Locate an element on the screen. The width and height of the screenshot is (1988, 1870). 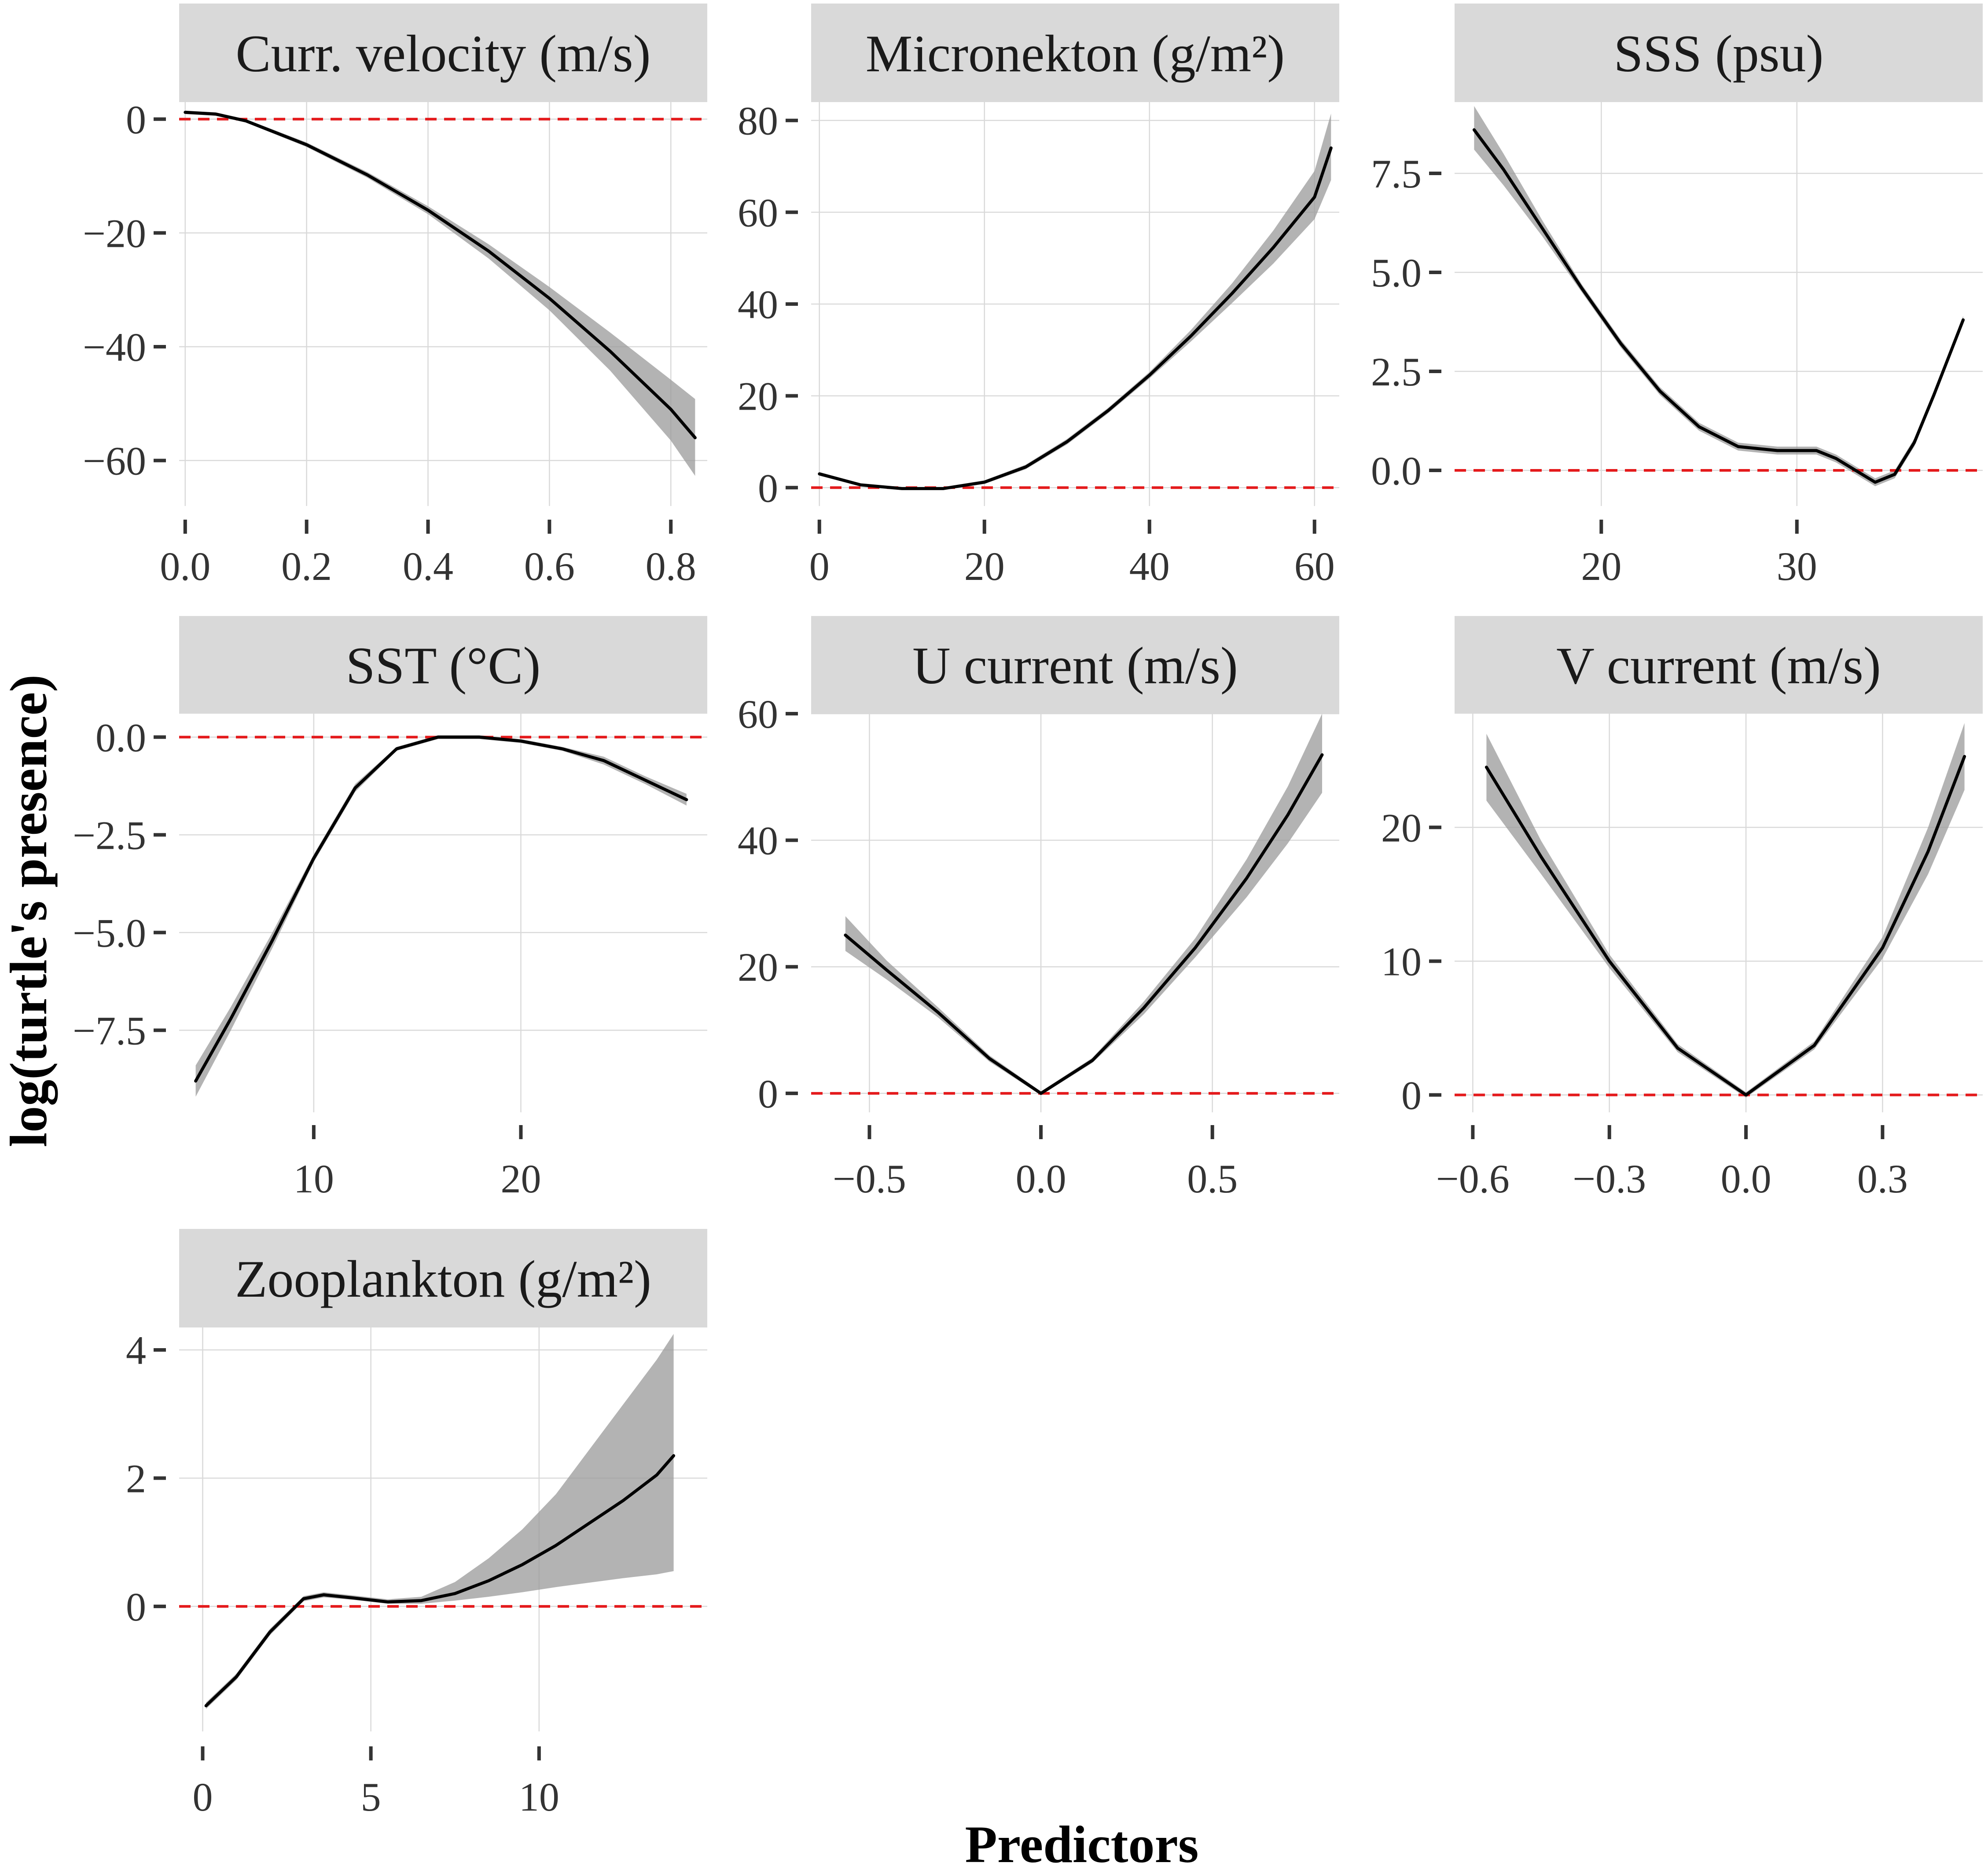
strip-title: Micronekton (g/m²) is located at coordinates (1075, 54).